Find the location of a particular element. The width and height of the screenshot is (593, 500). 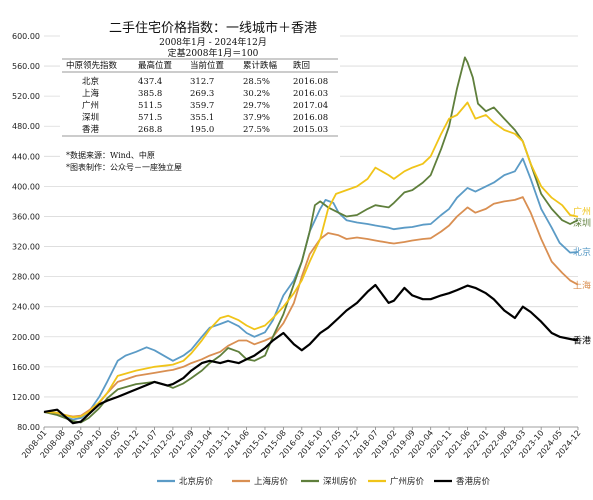

table-header: 累计跌幅 is located at coordinates (260, 65).